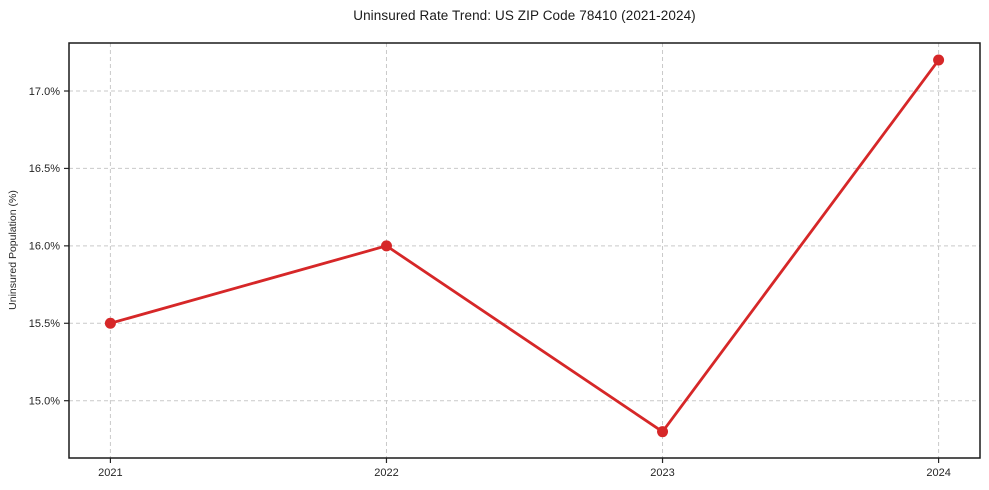 The width and height of the screenshot is (989, 490). Describe the element at coordinates (386, 473) in the screenshot. I see `x-tick-label: 2022` at that location.